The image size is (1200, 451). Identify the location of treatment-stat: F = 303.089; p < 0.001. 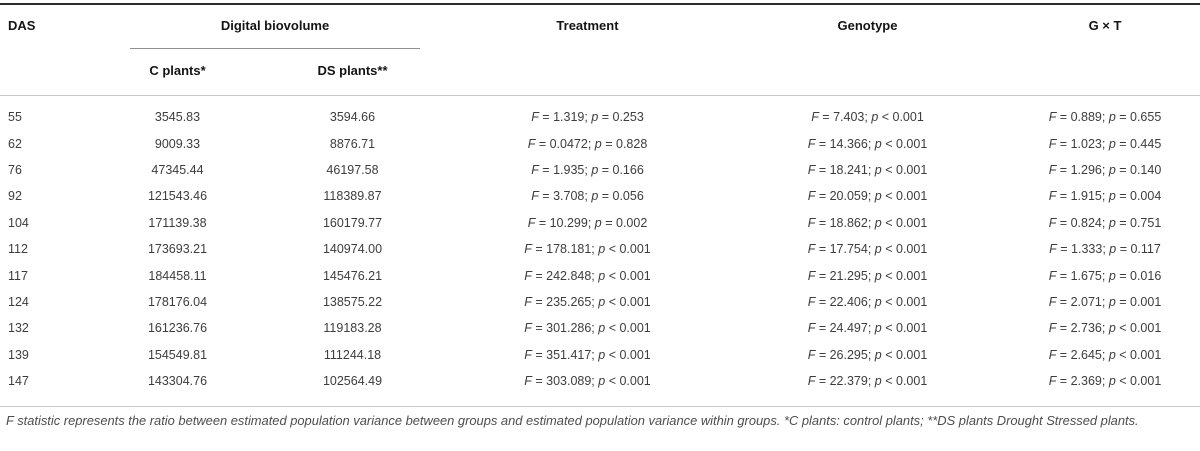
(587, 381).